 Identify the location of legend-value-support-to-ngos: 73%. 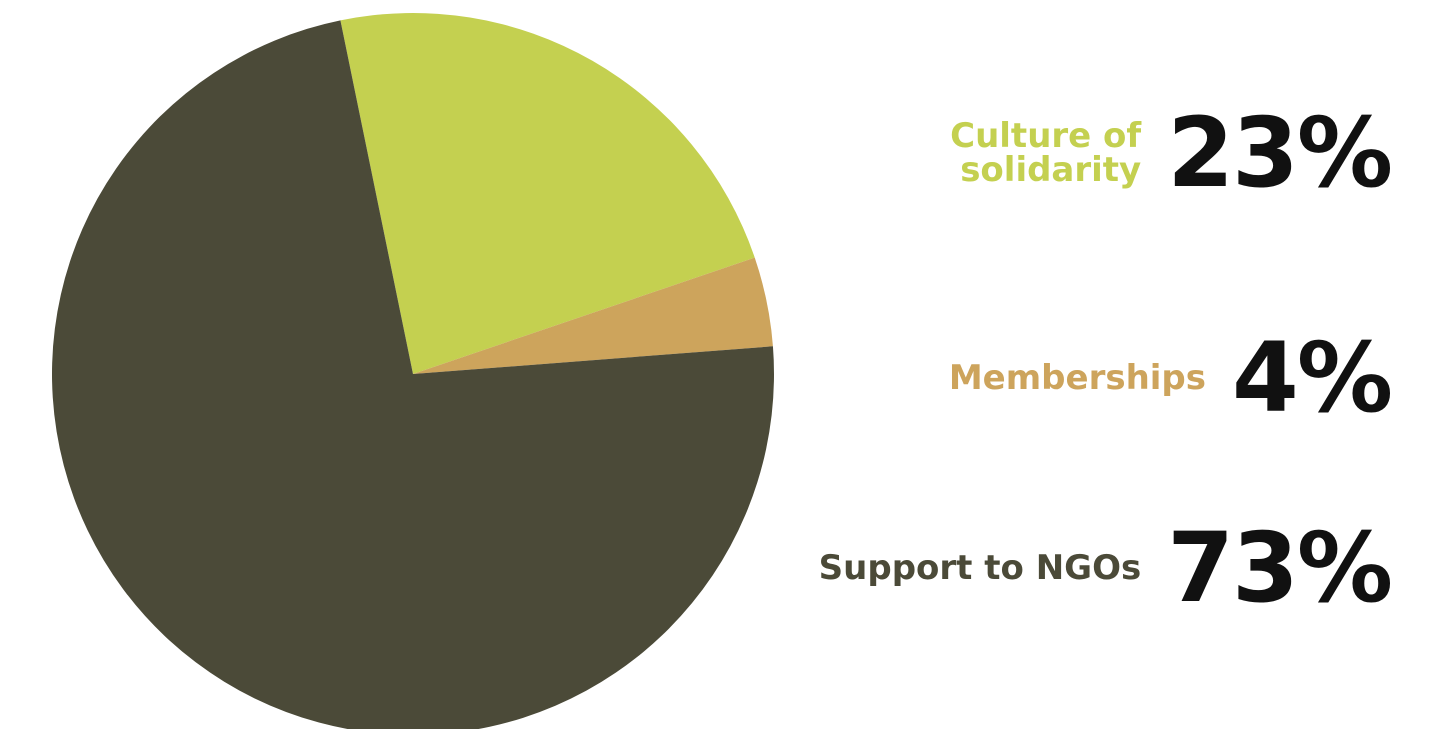
(1280, 568).